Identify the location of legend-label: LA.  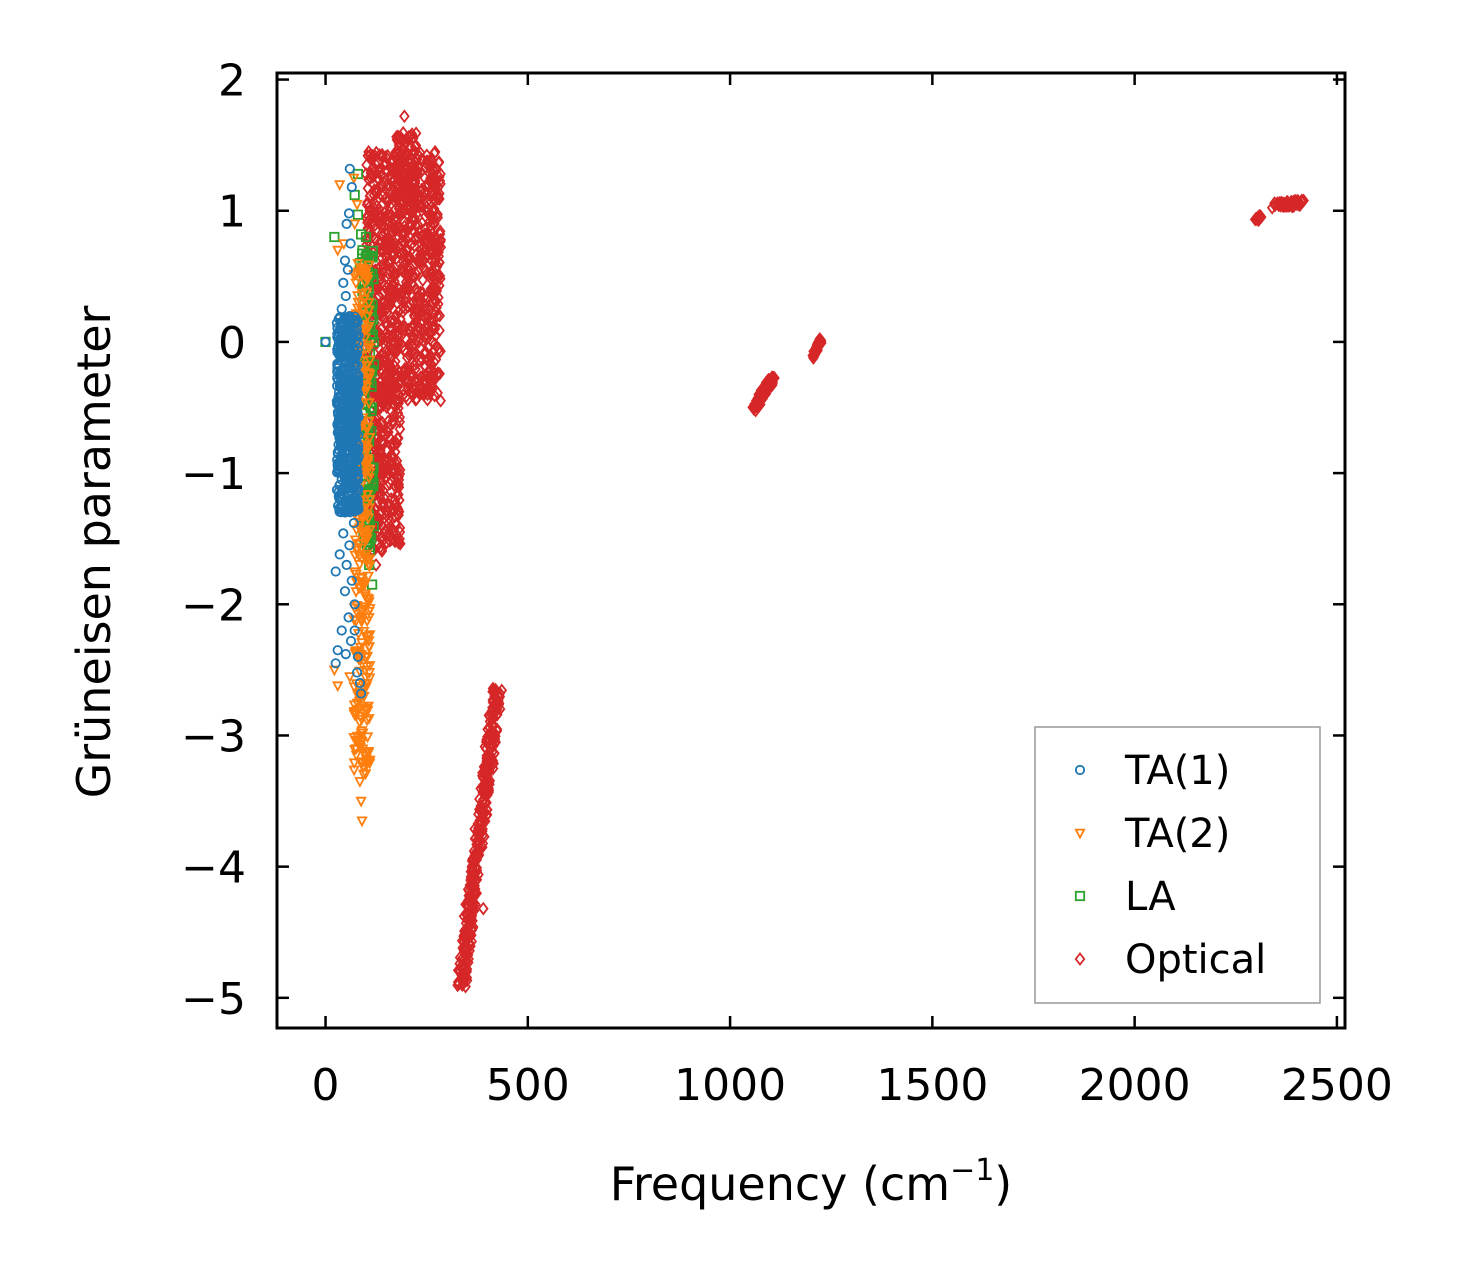
(1150, 897).